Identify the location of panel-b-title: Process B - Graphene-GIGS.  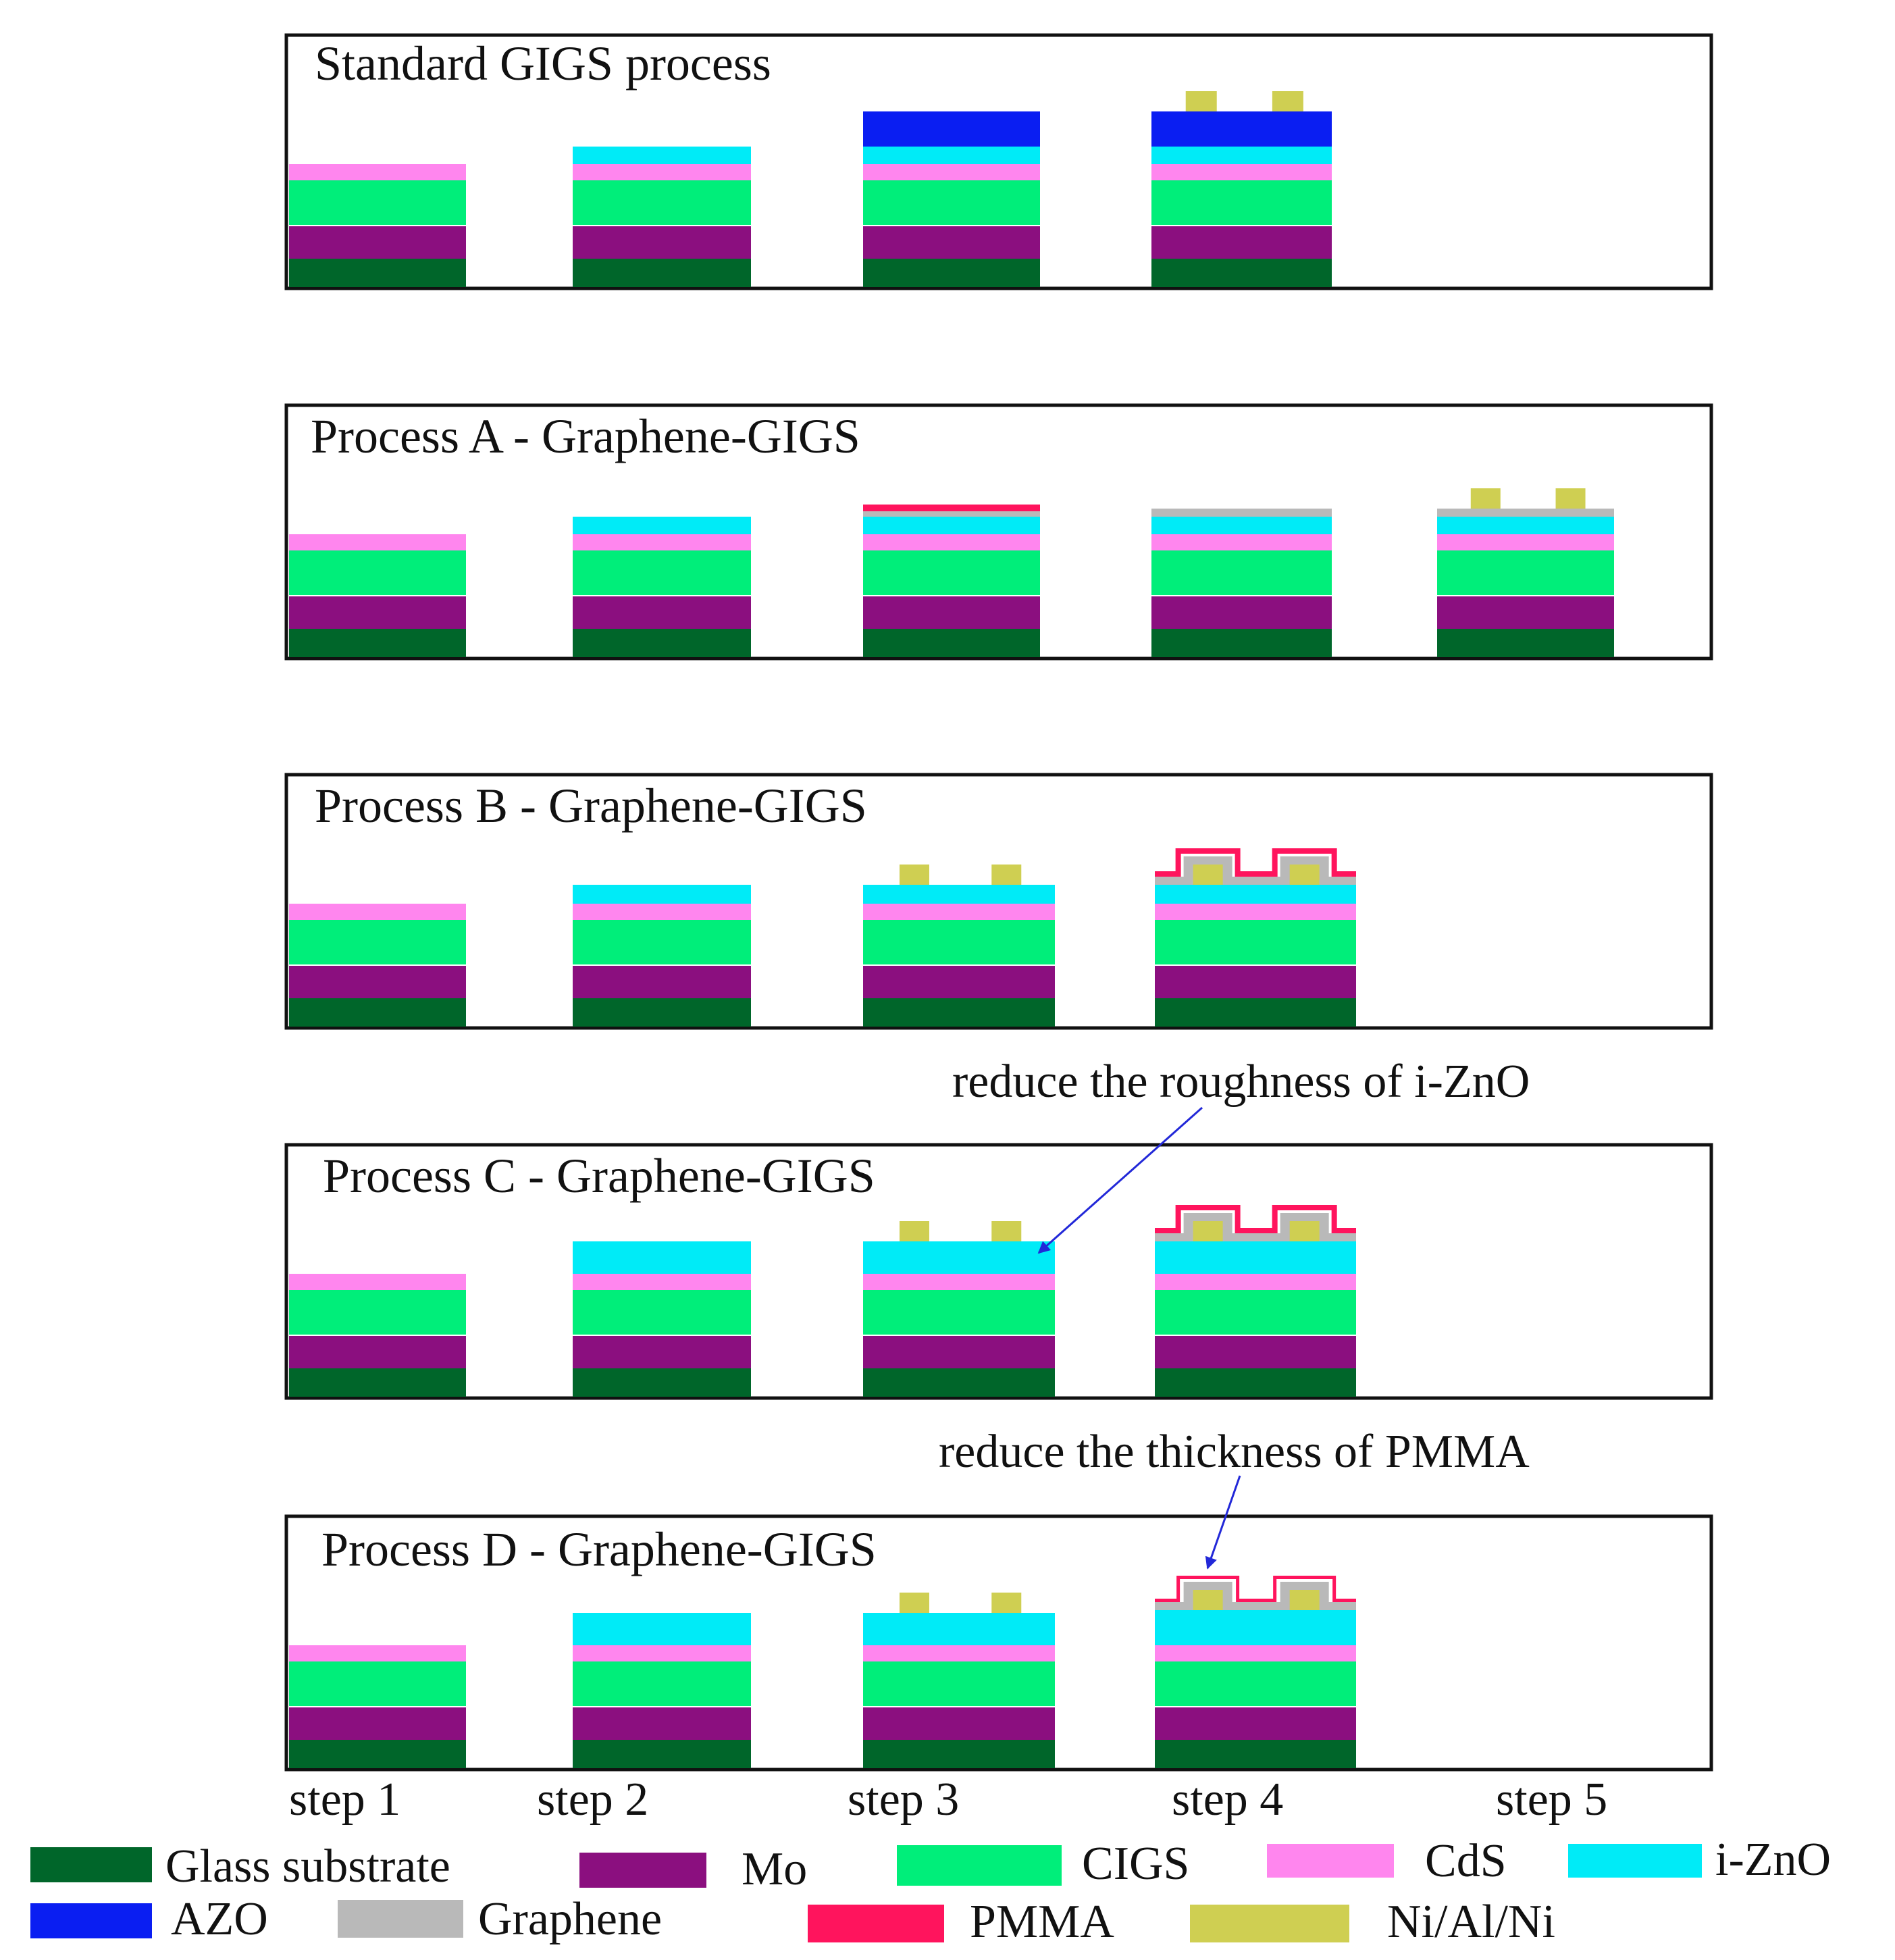
(591, 806).